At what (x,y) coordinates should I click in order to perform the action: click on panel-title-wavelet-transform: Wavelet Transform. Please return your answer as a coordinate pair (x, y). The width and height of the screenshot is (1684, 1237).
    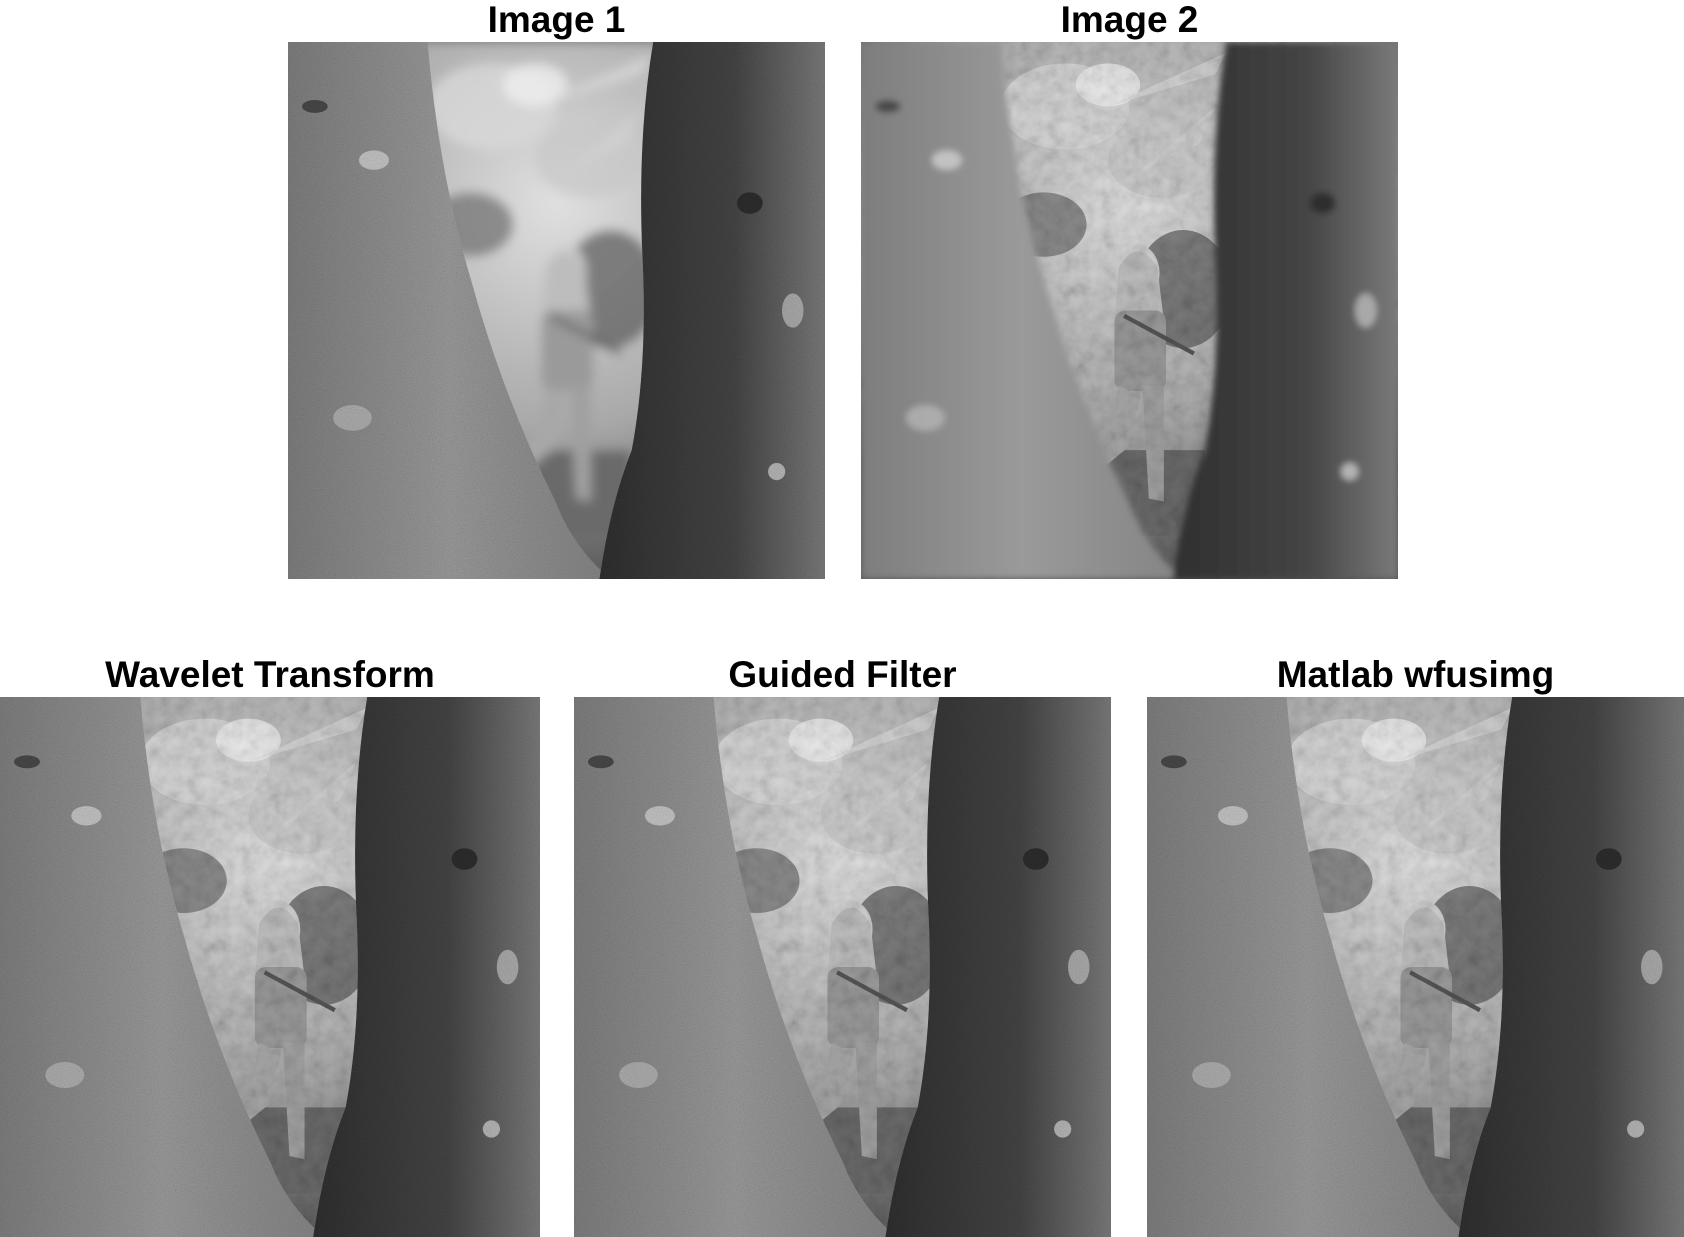
    Looking at the image, I should click on (270, 674).